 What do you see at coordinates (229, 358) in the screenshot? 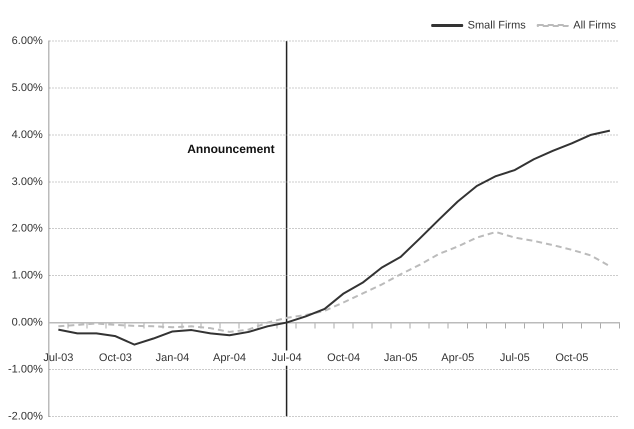
I see `x-tick-label: Apr-04` at bounding box center [229, 358].